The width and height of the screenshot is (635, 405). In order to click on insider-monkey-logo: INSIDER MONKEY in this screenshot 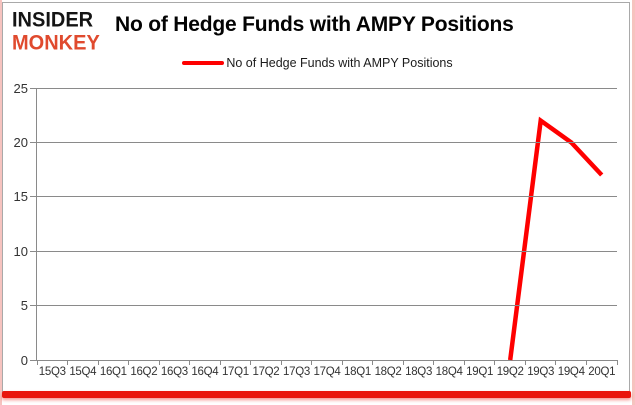, I will do `click(56, 31)`.